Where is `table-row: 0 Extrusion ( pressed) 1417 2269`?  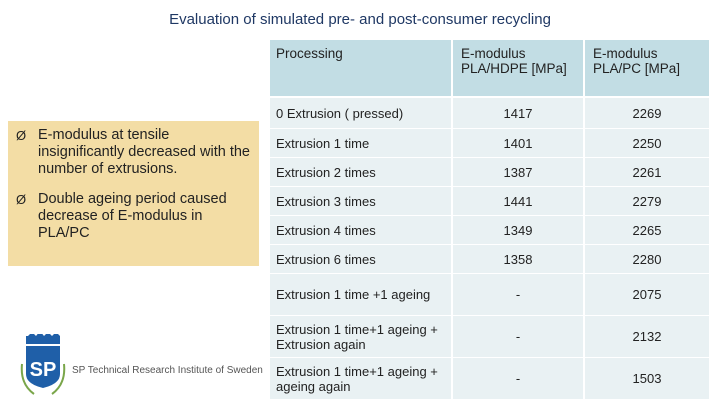 table-row: 0 Extrusion ( pressed) 1417 2269 is located at coordinates (490, 113).